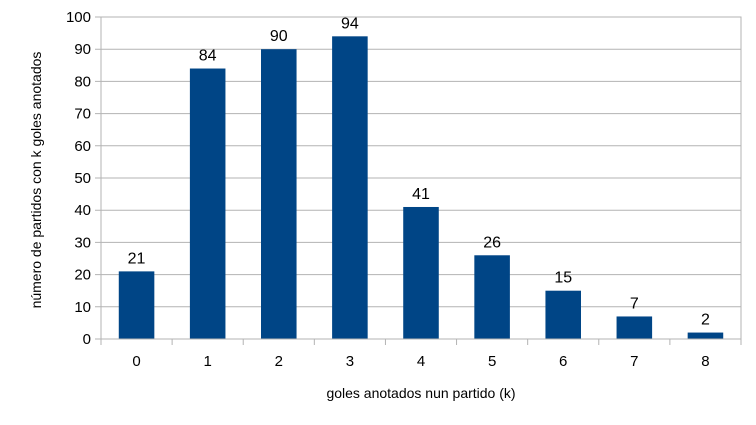  What do you see at coordinates (492, 361) in the screenshot?
I see `x-tick-label: 5` at bounding box center [492, 361].